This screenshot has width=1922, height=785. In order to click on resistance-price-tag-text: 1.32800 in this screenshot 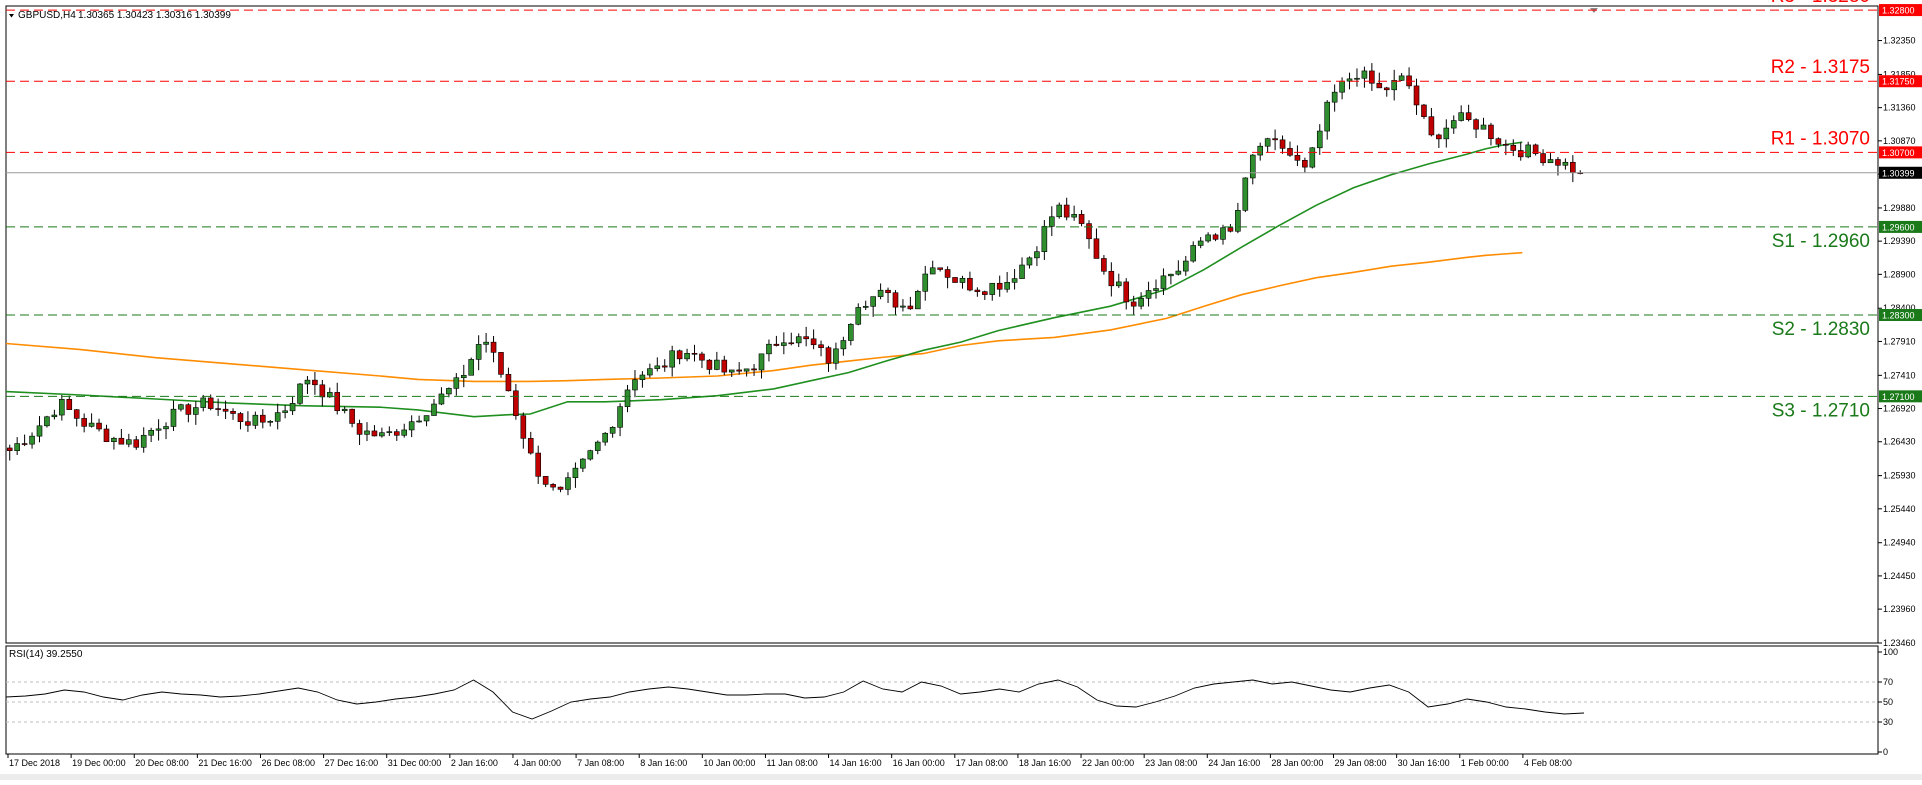, I will do `click(1898, 11)`.